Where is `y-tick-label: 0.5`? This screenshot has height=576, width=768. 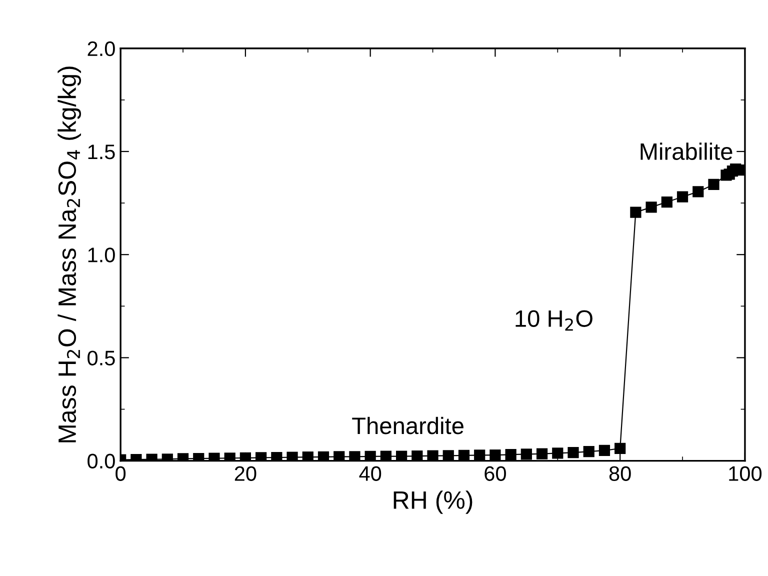
y-tick-label: 0.5 is located at coordinates (101, 358).